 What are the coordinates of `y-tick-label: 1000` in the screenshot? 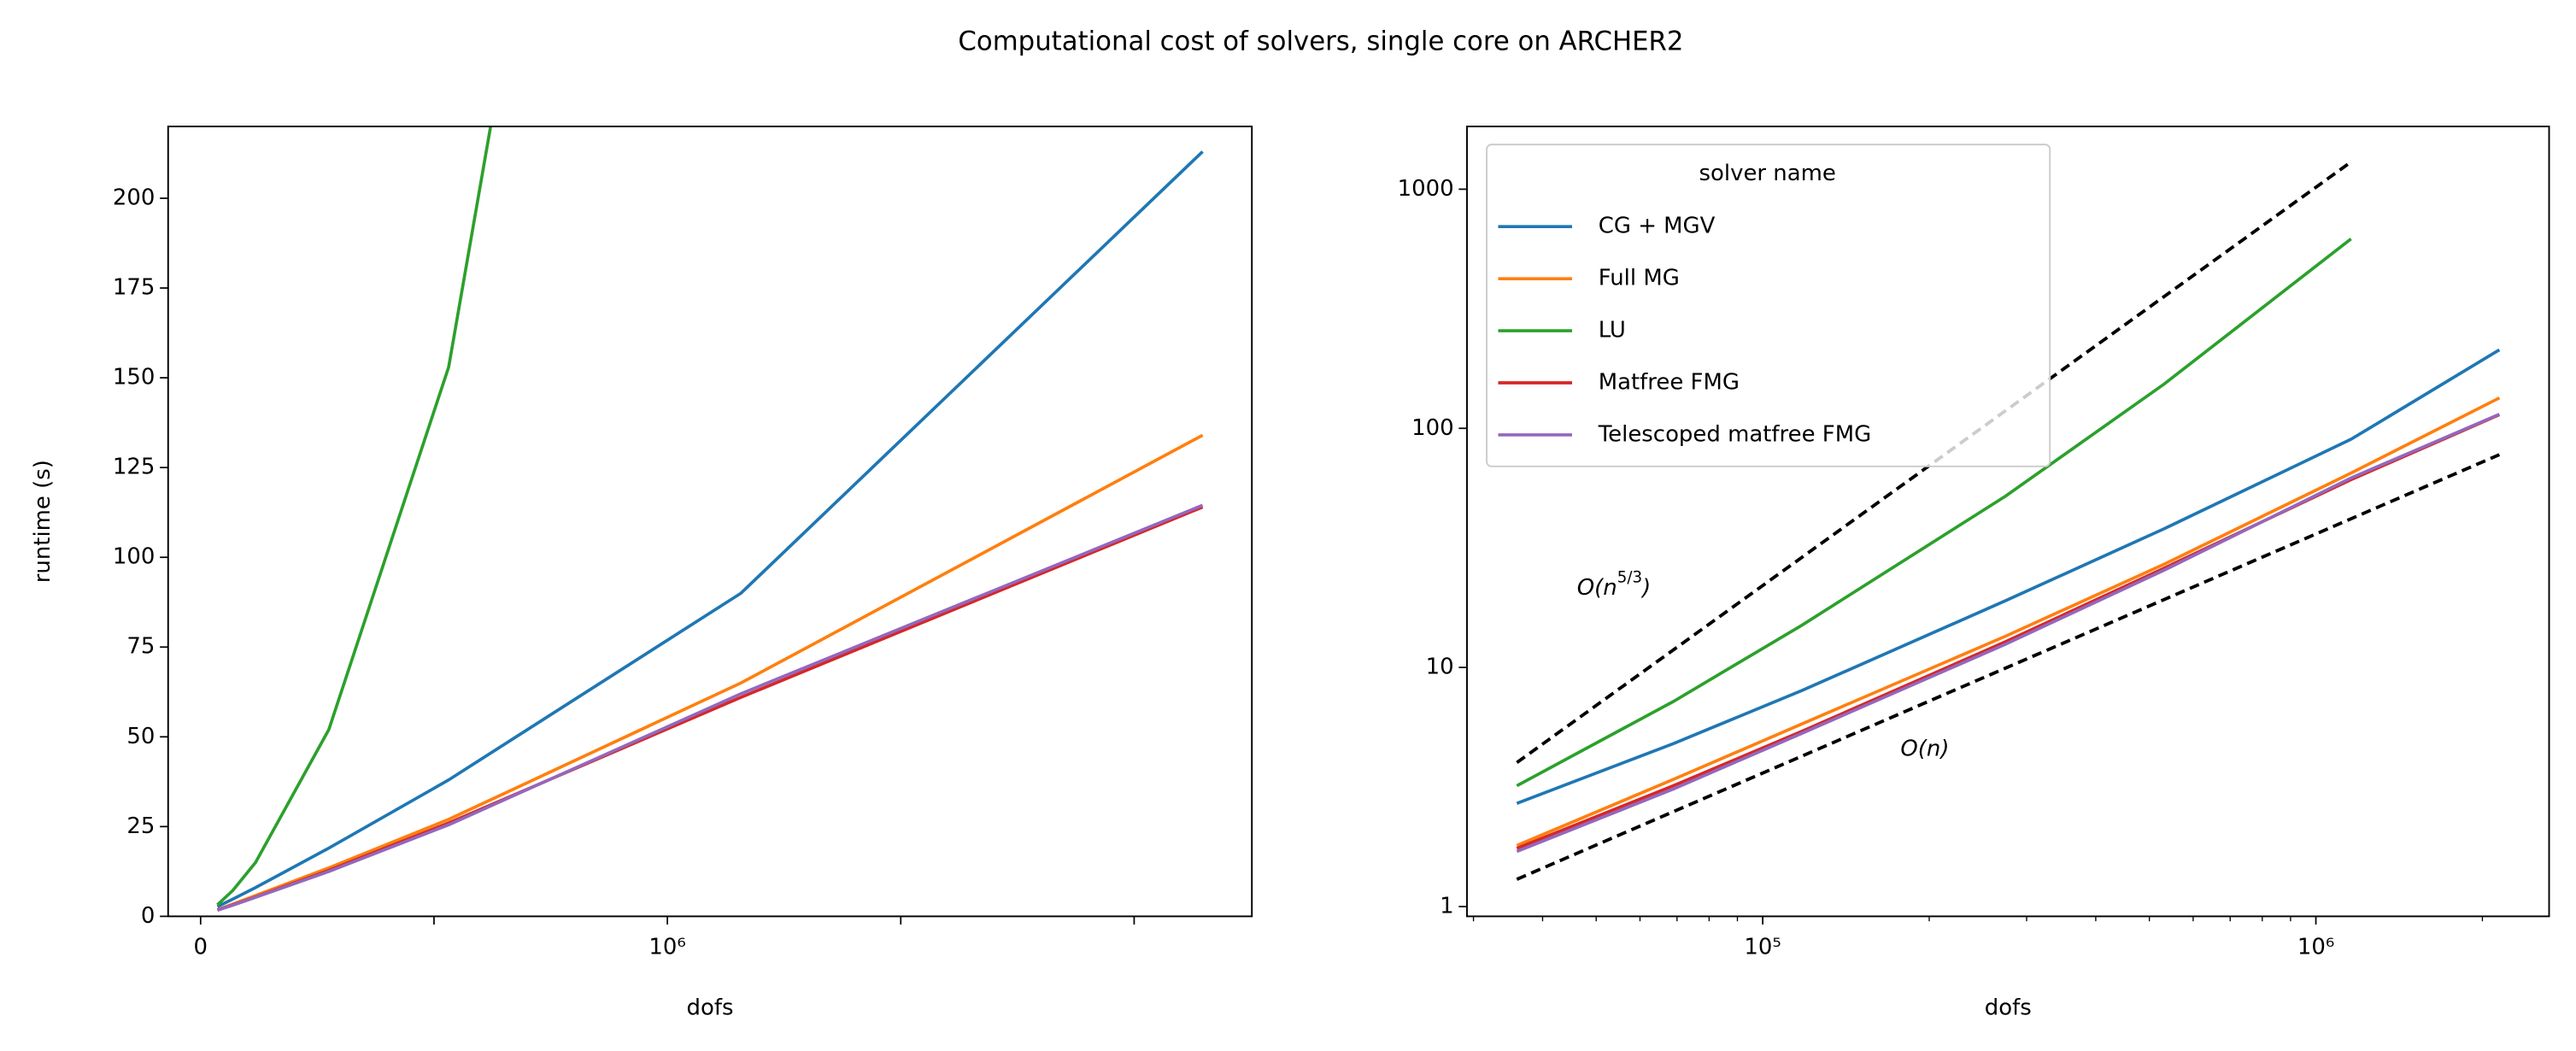 It's located at (1426, 189).